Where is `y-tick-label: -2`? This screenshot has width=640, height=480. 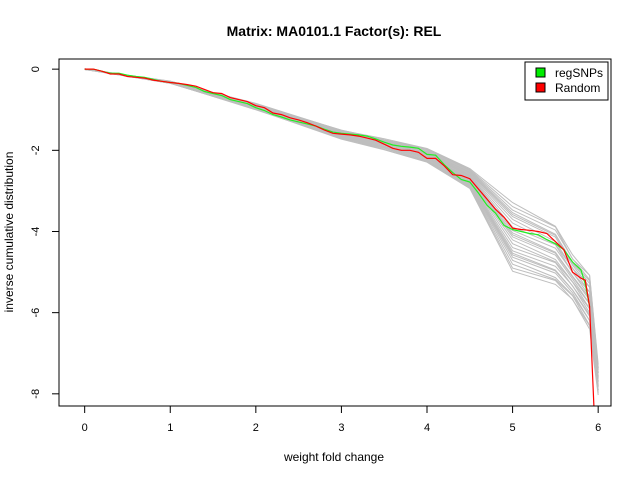 y-tick-label: -2 is located at coordinates (36, 150).